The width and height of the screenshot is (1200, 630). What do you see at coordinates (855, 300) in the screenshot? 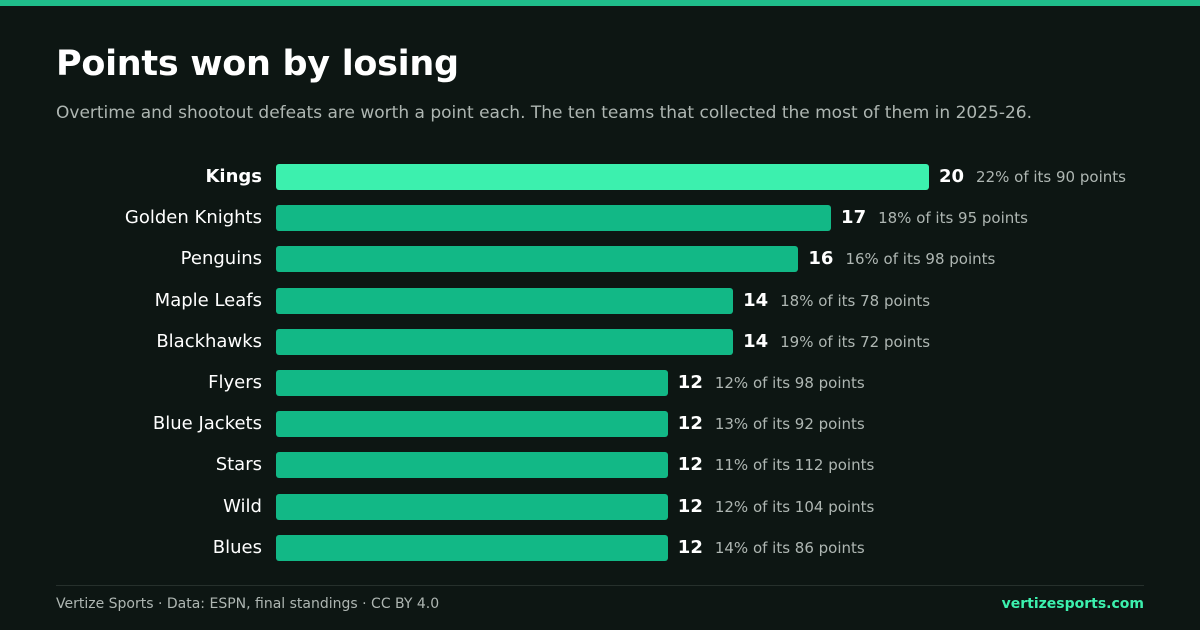
I see `share-annotation: 18% of its 78 points` at bounding box center [855, 300].